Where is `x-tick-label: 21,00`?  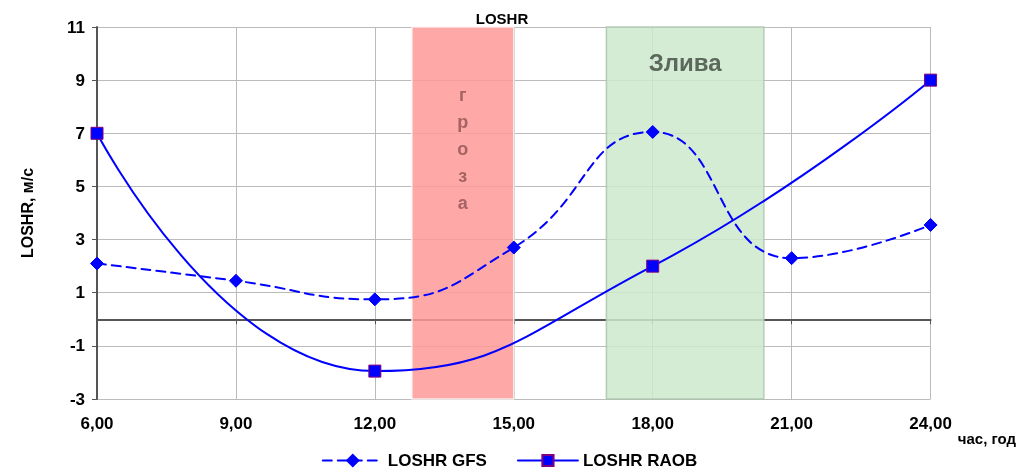
x-tick-label: 21,00 is located at coordinates (791, 423).